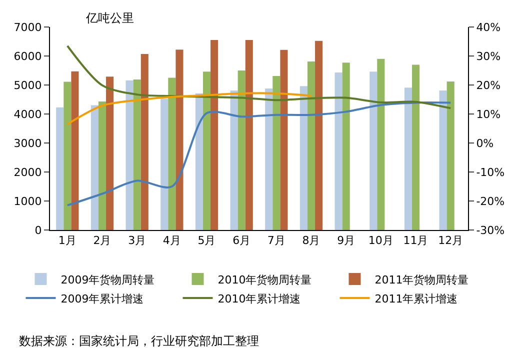  I want to click on x-tick-label: 12月, so click(451, 241).